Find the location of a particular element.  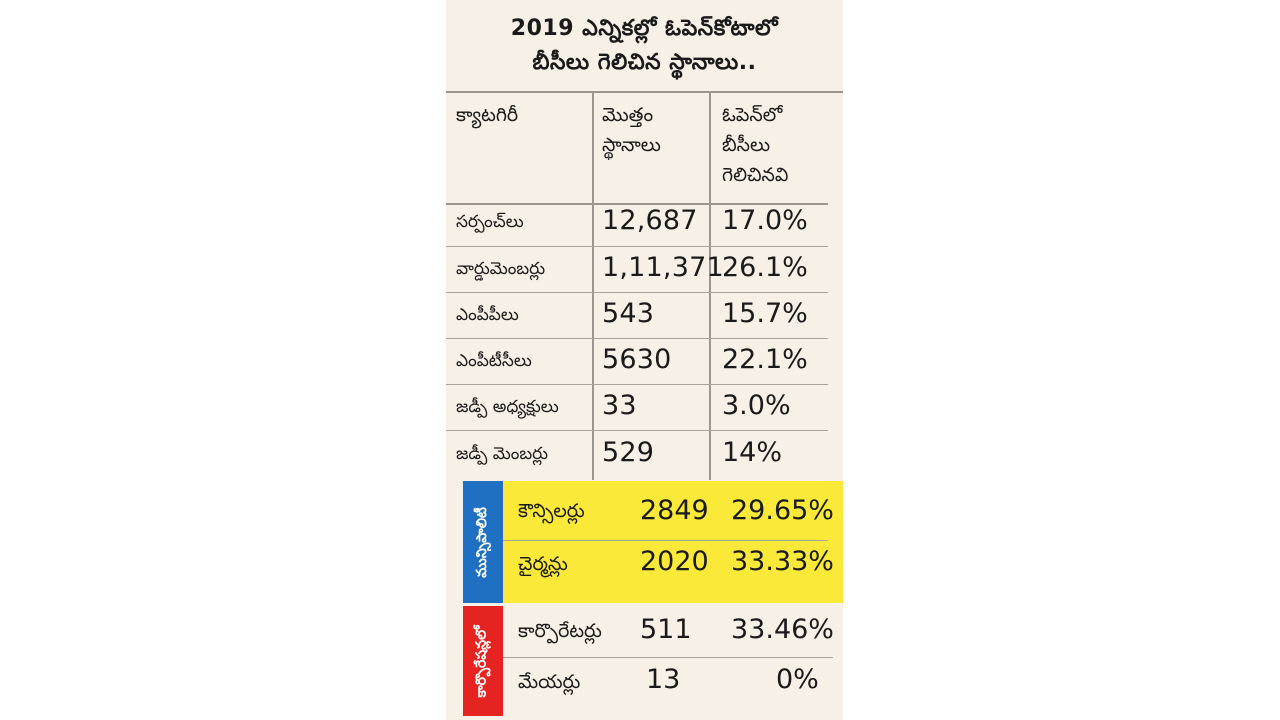

header-total-line-1: మొత్తం is located at coordinates (628, 115).